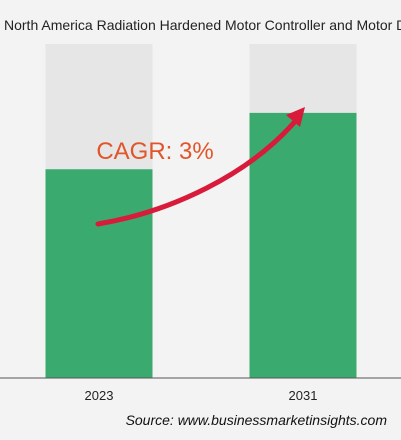 Image resolution: width=401 pixels, height=440 pixels. Describe the element at coordinates (154, 151) in the screenshot. I see `cagr-annotation: CAGR: 3%` at that location.